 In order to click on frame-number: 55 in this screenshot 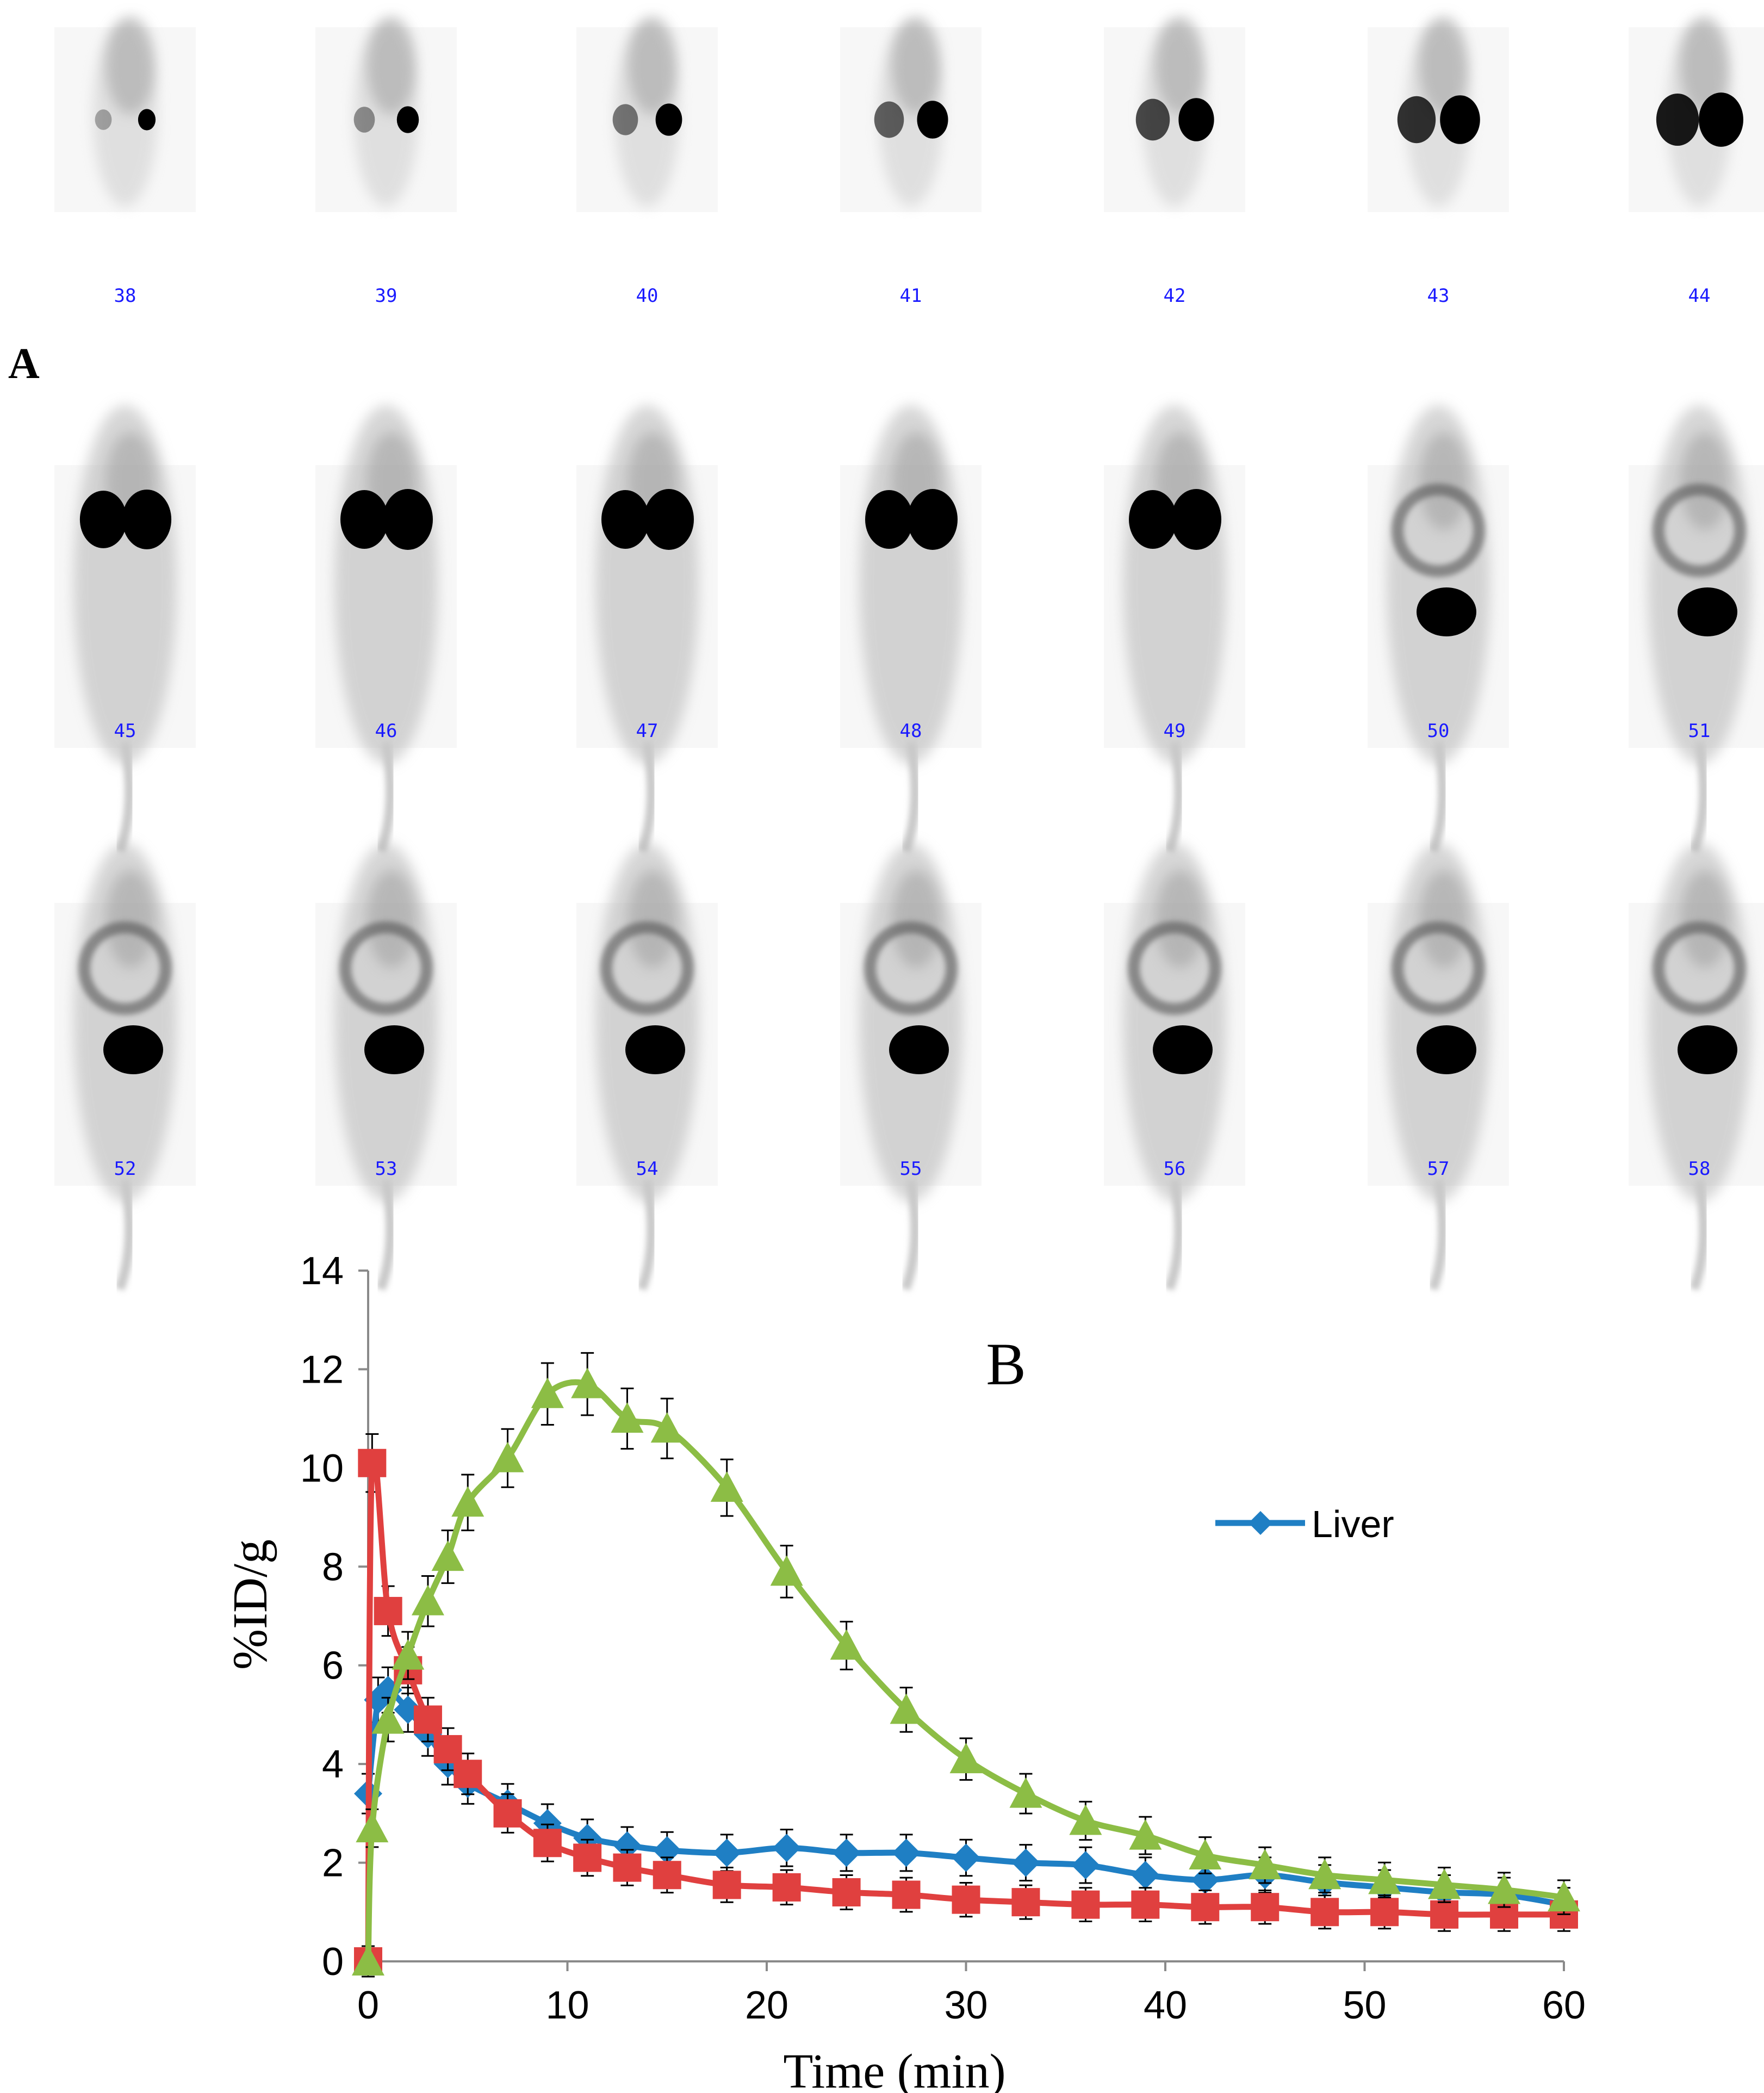, I will do `click(911, 1169)`.